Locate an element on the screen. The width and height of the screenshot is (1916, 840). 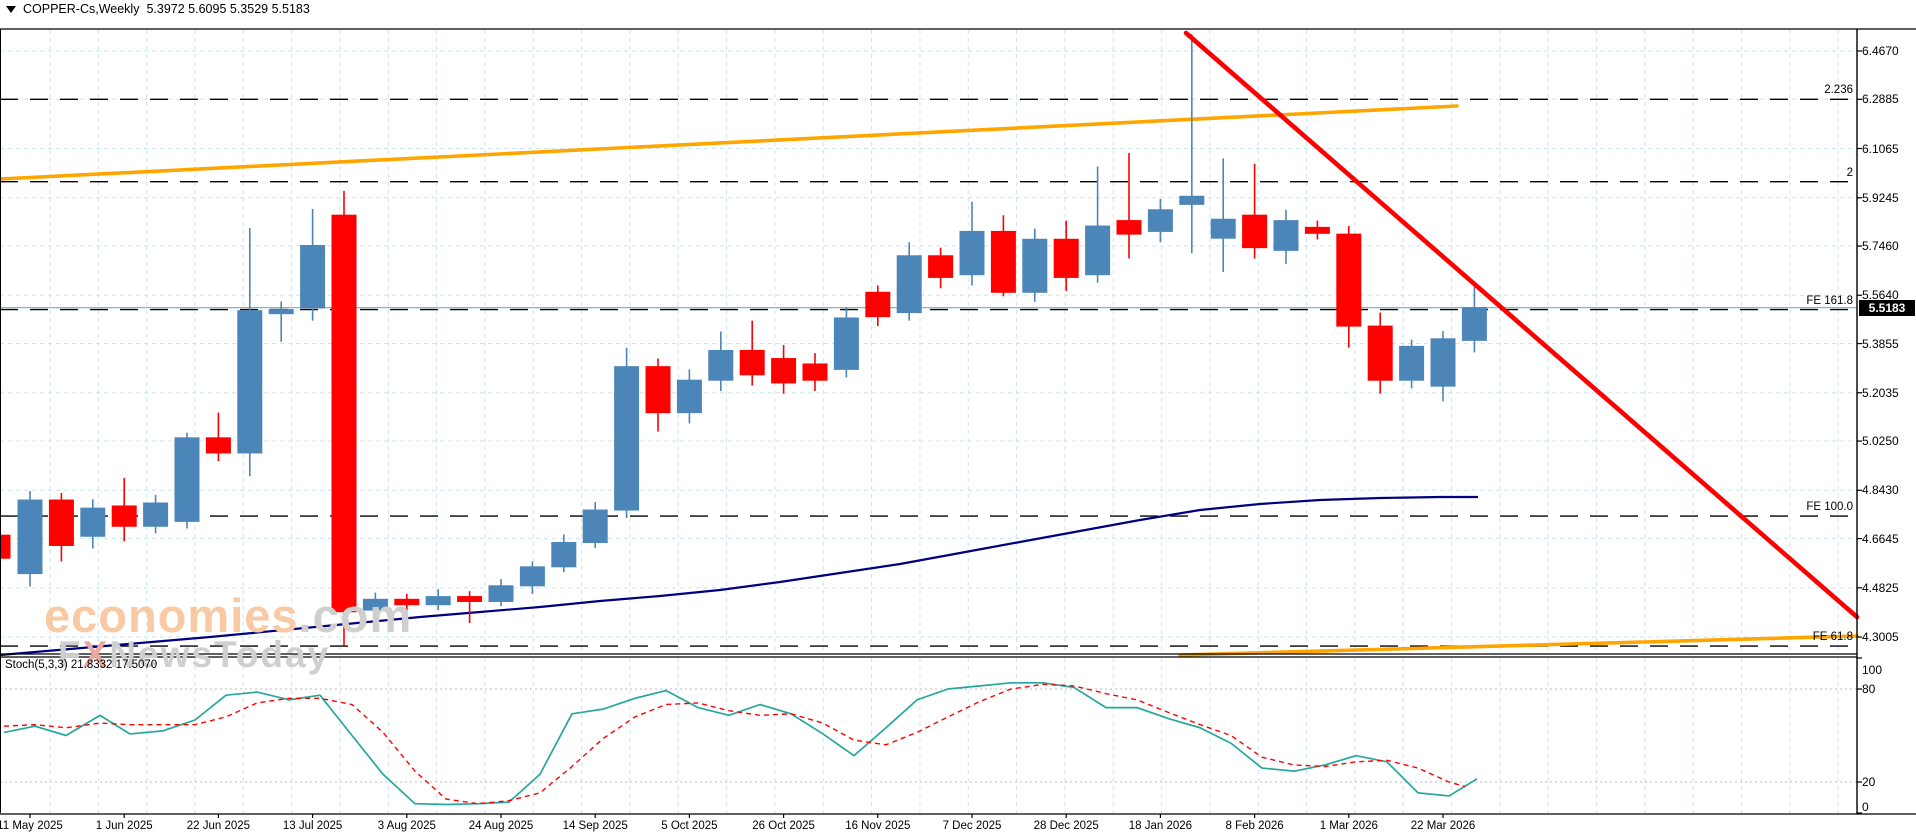
stoch-main-line is located at coordinates (740, 743).